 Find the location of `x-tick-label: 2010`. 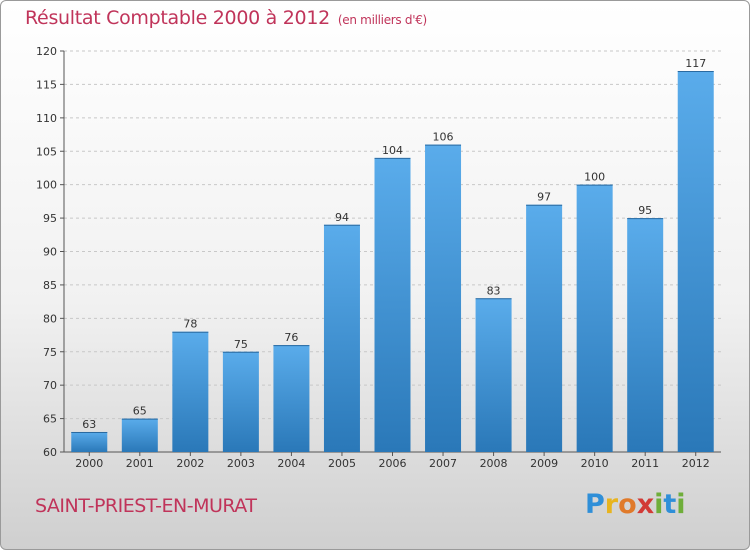

x-tick-label: 2010 is located at coordinates (595, 463).